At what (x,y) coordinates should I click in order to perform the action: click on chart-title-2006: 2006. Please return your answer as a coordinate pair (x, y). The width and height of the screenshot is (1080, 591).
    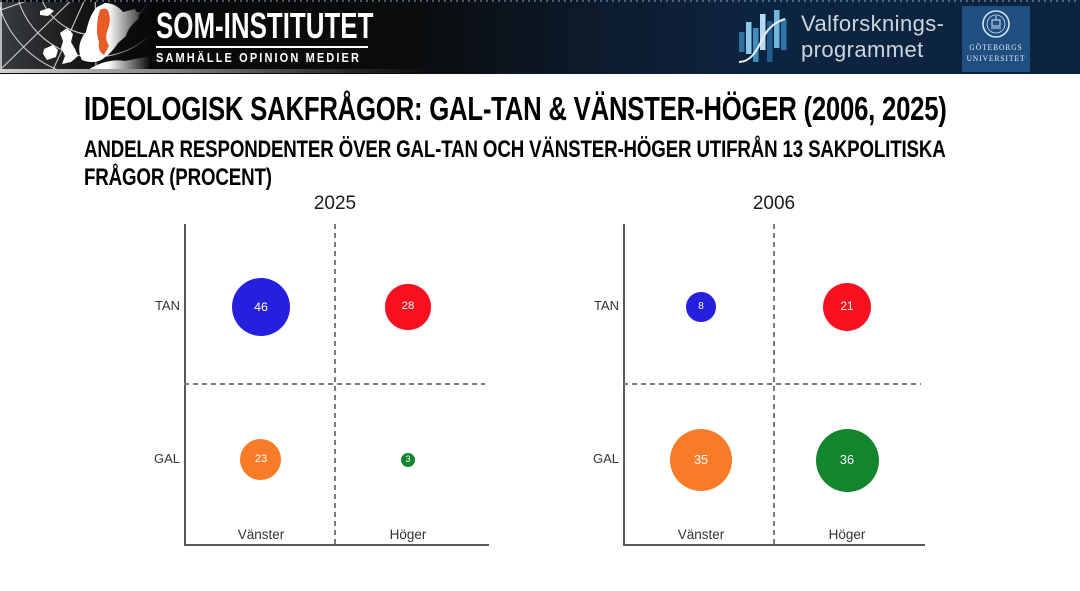
    Looking at the image, I should click on (774, 203).